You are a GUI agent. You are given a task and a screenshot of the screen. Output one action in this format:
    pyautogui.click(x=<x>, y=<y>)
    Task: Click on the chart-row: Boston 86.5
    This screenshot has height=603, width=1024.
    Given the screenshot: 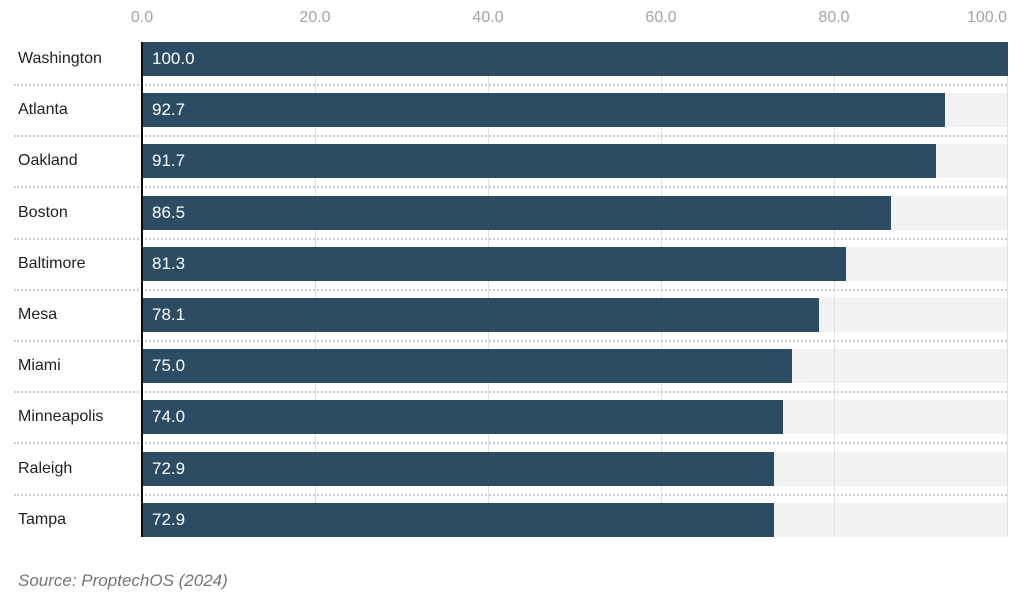 What is the action you would take?
    pyautogui.click(x=512, y=221)
    